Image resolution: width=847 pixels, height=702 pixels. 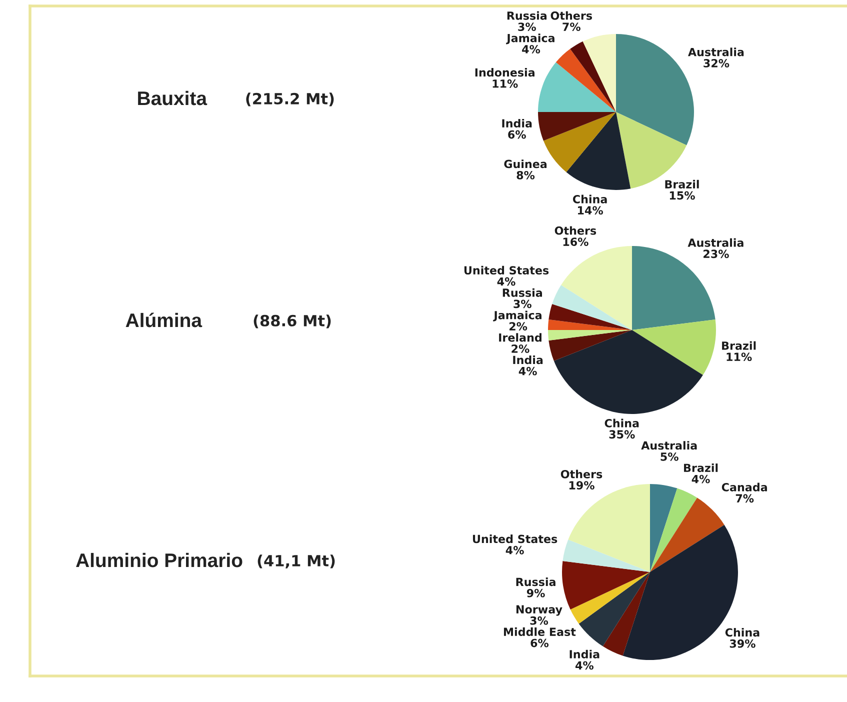 What do you see at coordinates (590, 210) in the screenshot?
I see `data-label: 14%` at bounding box center [590, 210].